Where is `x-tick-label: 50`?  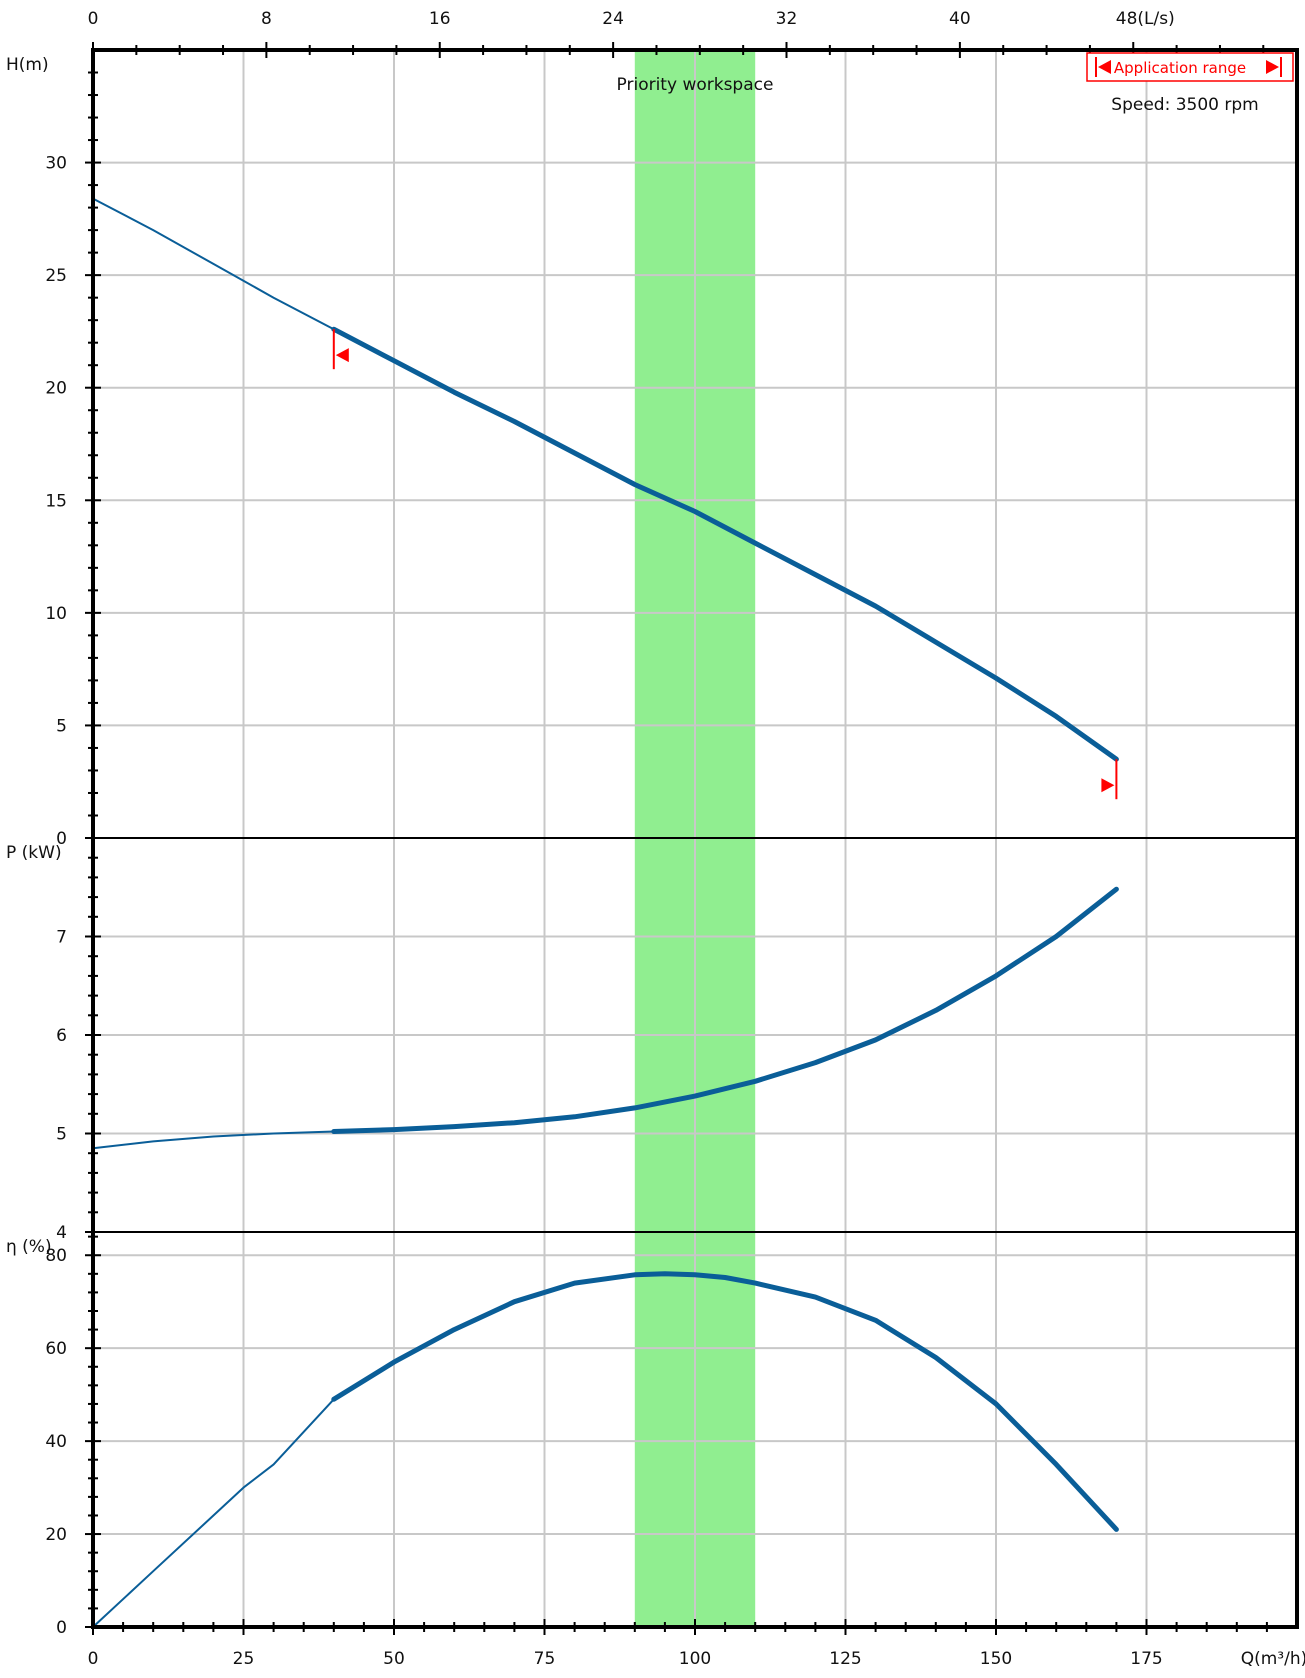
x-tick-label: 50 is located at coordinates (394, 1659).